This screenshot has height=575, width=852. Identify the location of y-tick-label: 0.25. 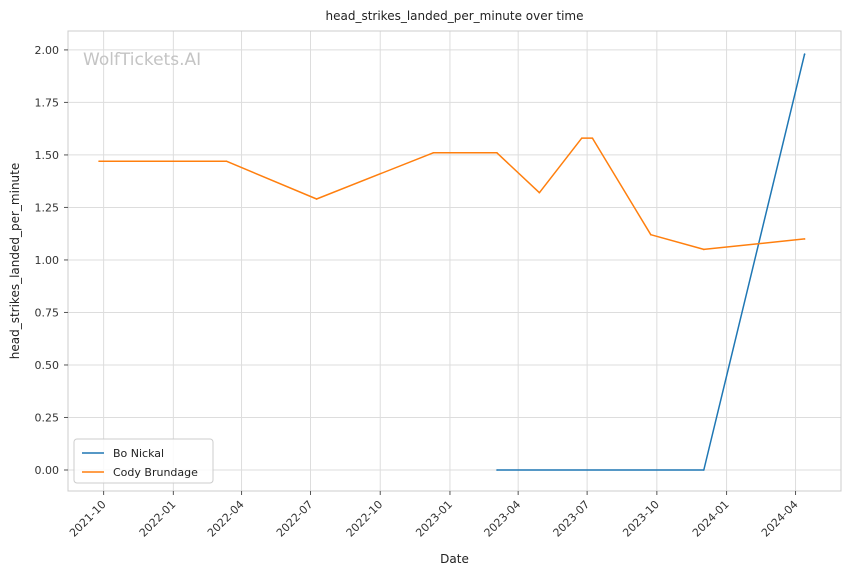
(47, 417).